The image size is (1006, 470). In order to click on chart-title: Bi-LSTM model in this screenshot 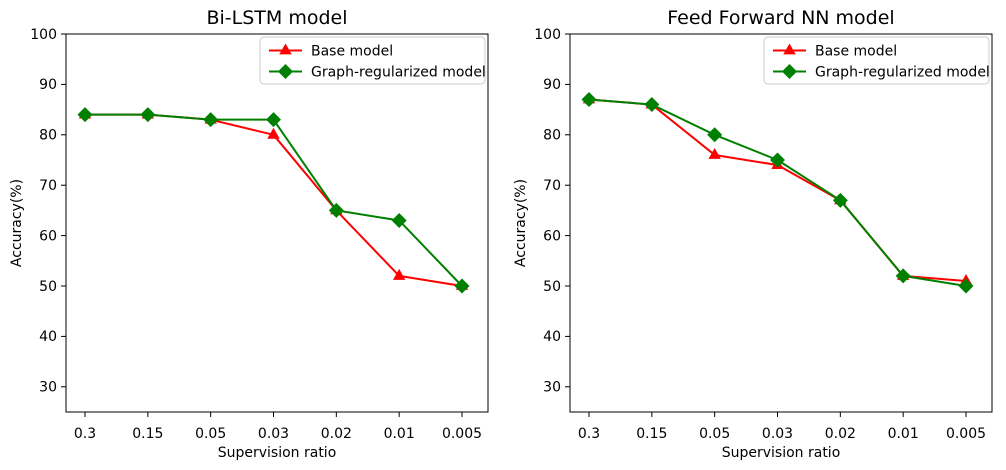, I will do `click(276, 18)`.